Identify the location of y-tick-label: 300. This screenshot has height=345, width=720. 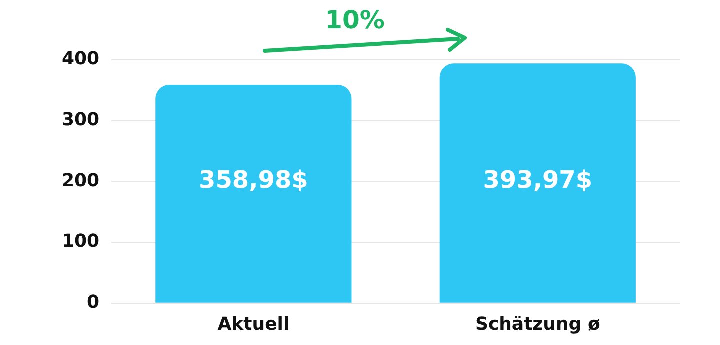
(81, 120).